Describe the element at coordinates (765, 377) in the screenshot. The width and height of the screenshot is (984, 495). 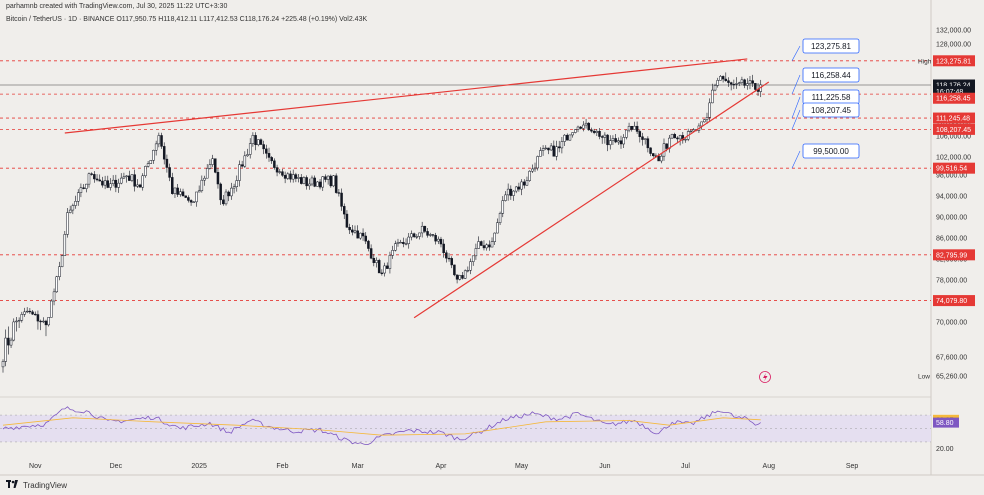
I see `lightning-icon` at that location.